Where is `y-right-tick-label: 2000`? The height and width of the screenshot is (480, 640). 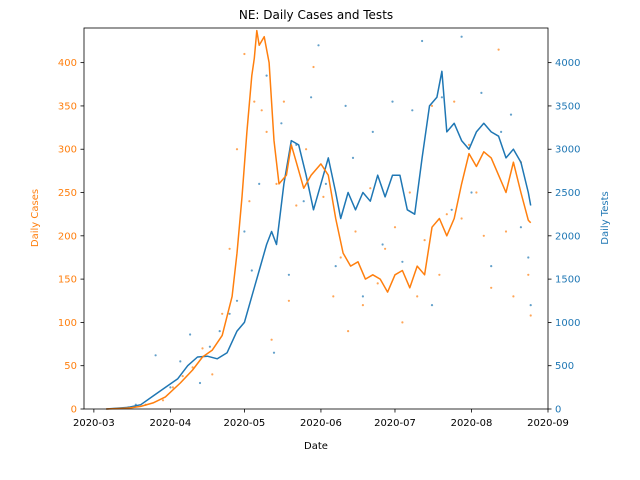
y-right-tick-label: 2000 is located at coordinates (567, 236).